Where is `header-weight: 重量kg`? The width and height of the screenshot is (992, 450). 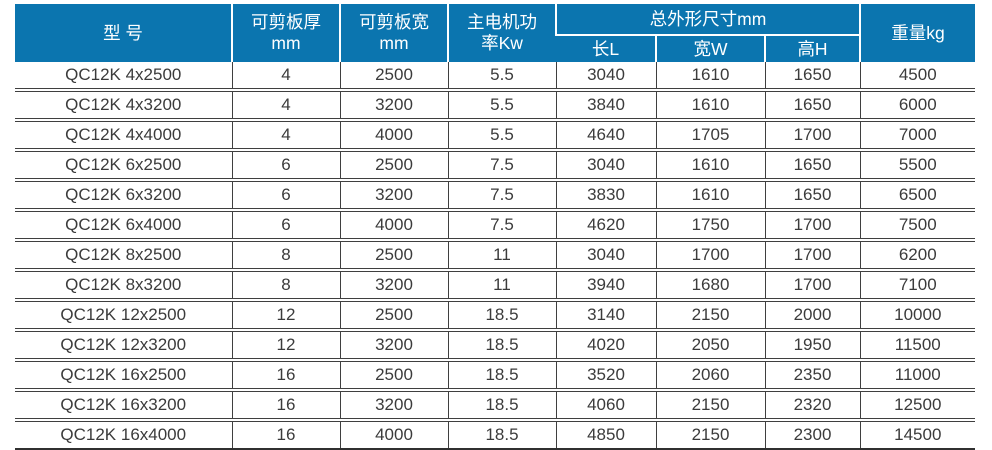 header-weight: 重量kg is located at coordinates (917, 33).